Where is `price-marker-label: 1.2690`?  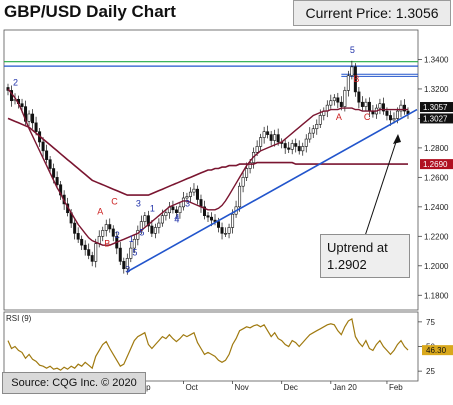 price-marker-label: 1.2690 is located at coordinates (435, 164).